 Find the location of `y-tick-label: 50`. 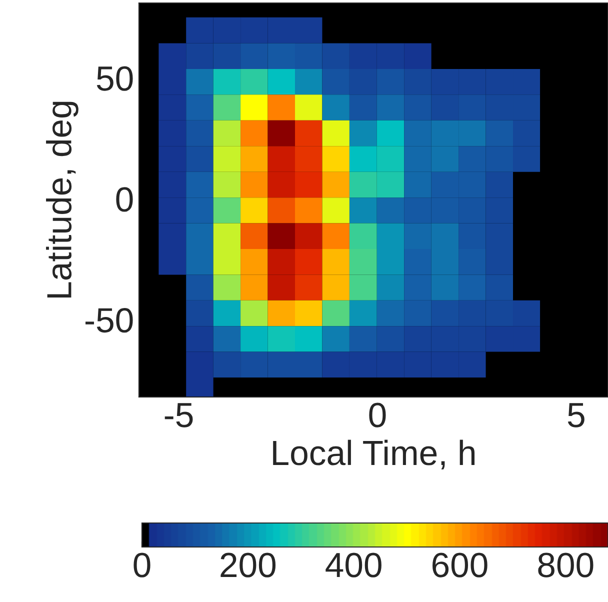

y-tick-label: 50 is located at coordinates (114, 78).